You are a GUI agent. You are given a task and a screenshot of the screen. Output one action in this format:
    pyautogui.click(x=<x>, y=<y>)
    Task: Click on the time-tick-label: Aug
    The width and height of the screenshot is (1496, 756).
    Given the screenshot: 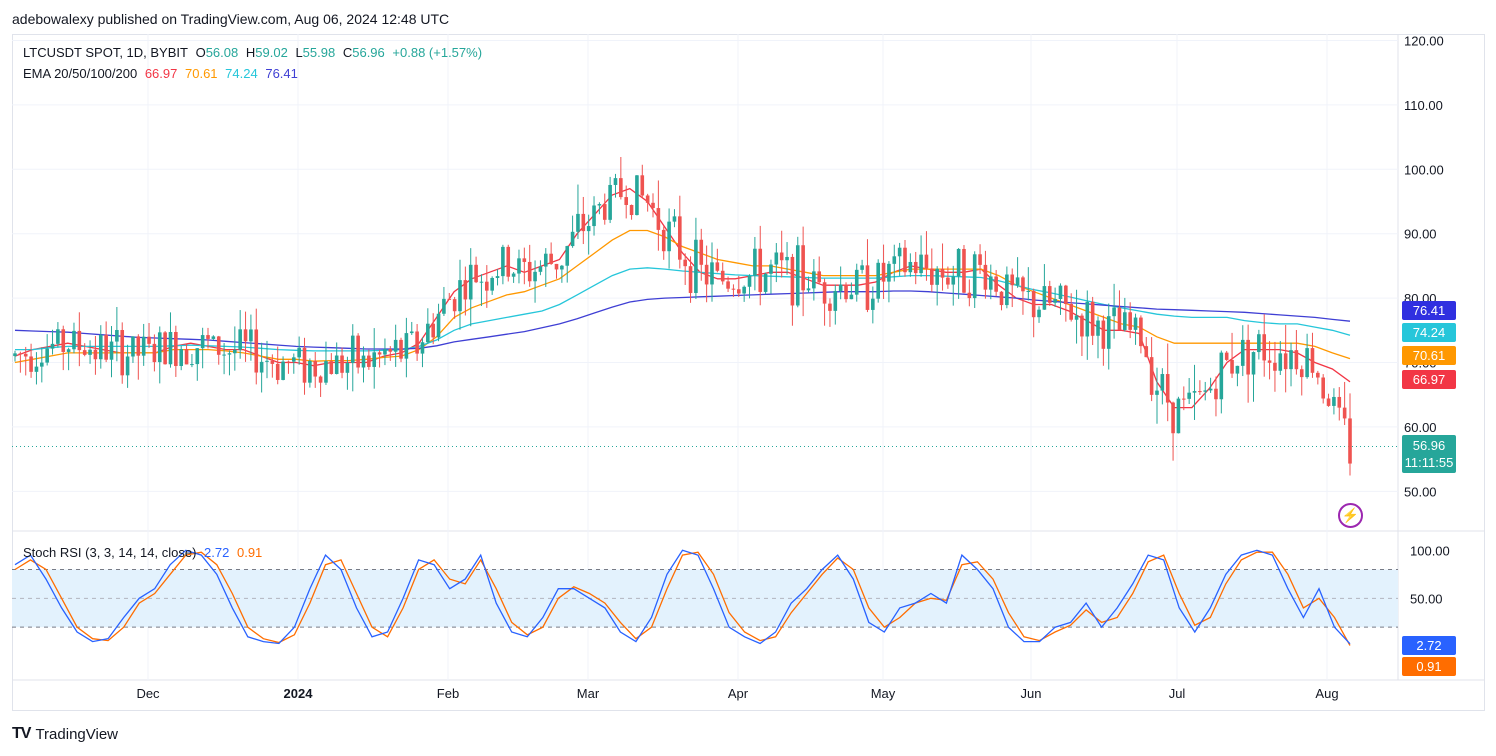 What is the action you would take?
    pyautogui.click(x=1326, y=693)
    